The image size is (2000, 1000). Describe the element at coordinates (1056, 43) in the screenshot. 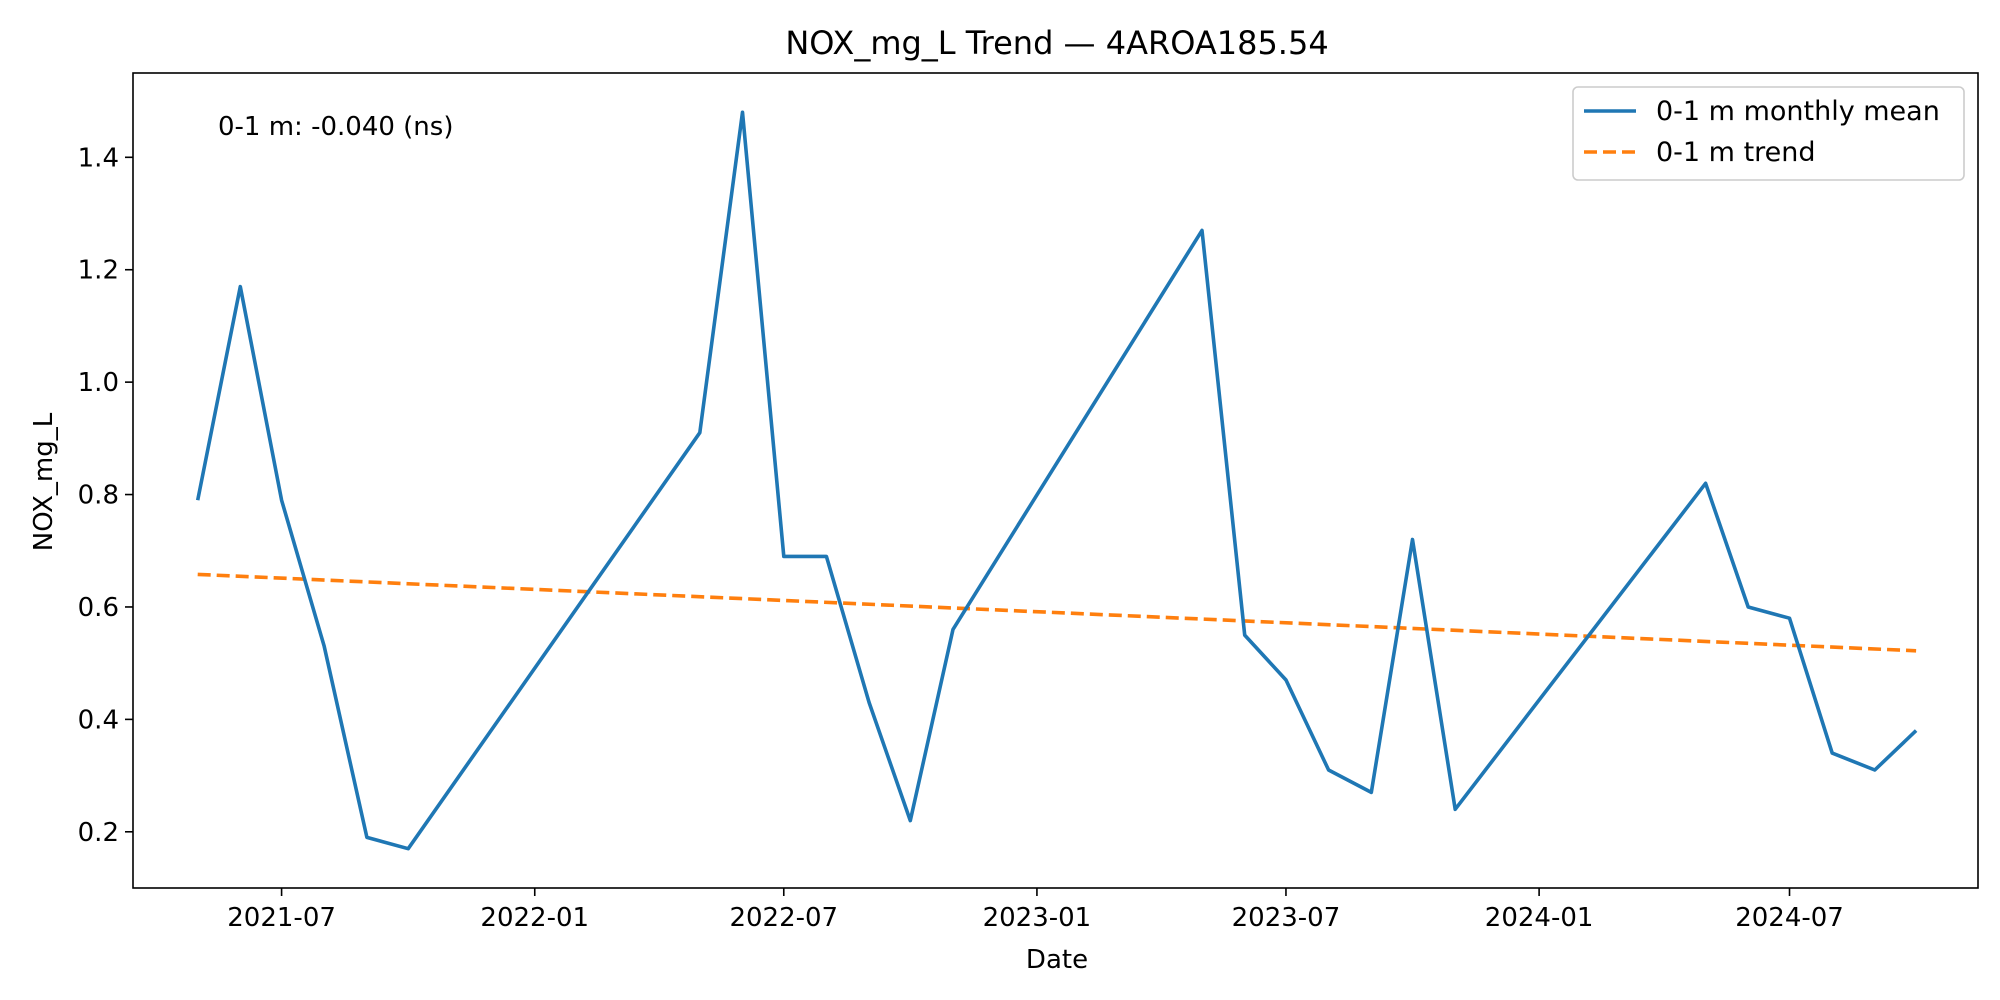

I see `chart-title: NOX_mg_L Trend — 4AROA185.54` at that location.